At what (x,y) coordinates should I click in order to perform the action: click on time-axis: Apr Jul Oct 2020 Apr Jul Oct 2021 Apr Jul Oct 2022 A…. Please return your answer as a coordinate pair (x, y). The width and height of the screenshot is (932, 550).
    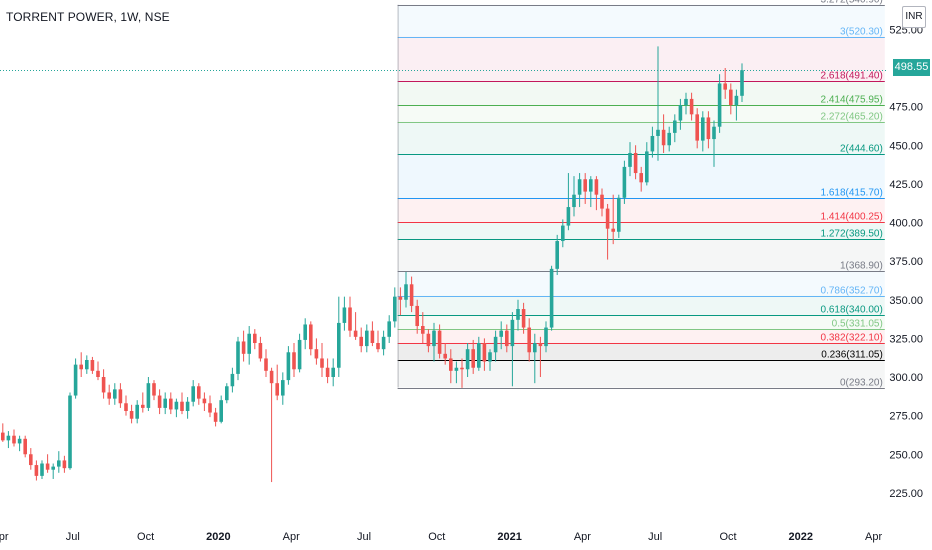
    Looking at the image, I should click on (441, 537).